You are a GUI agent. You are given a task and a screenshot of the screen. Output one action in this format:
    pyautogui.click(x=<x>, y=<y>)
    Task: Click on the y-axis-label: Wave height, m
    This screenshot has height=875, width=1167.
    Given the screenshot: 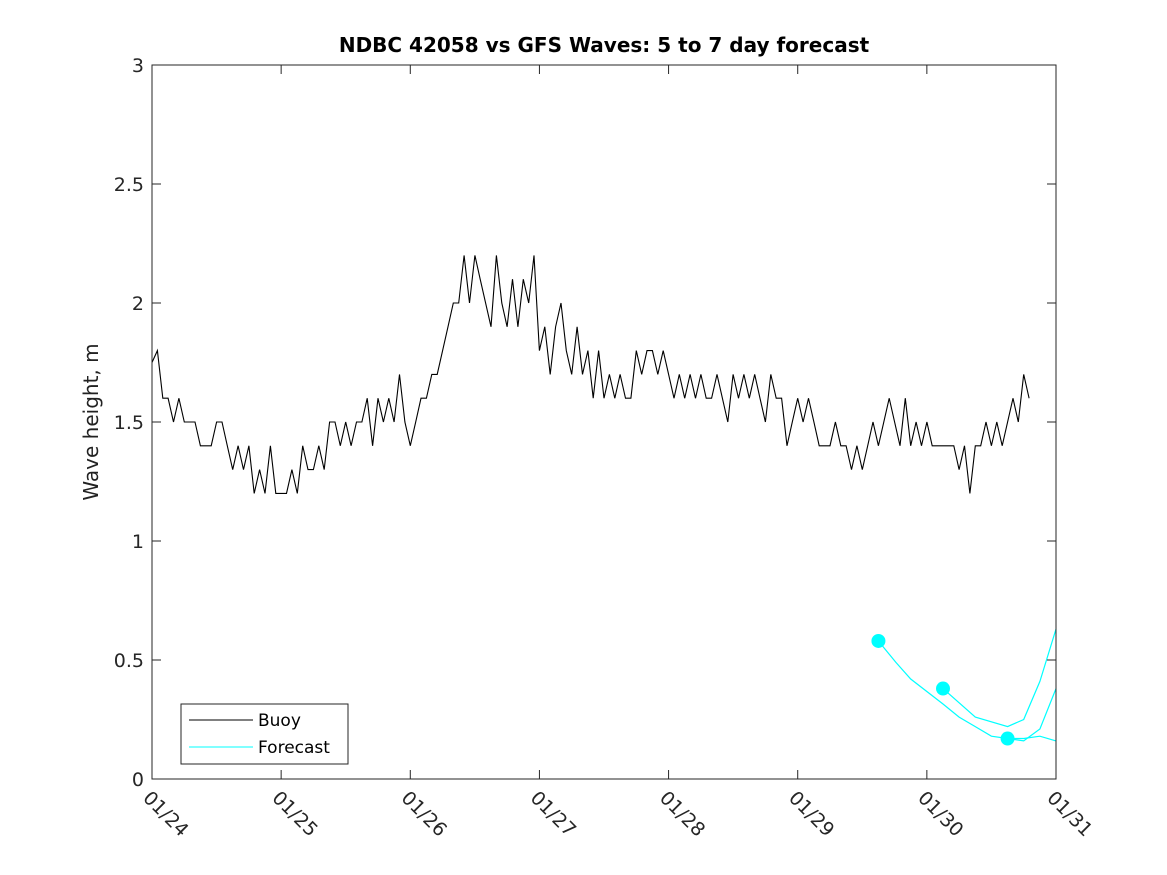 What is the action you would take?
    pyautogui.click(x=91, y=421)
    